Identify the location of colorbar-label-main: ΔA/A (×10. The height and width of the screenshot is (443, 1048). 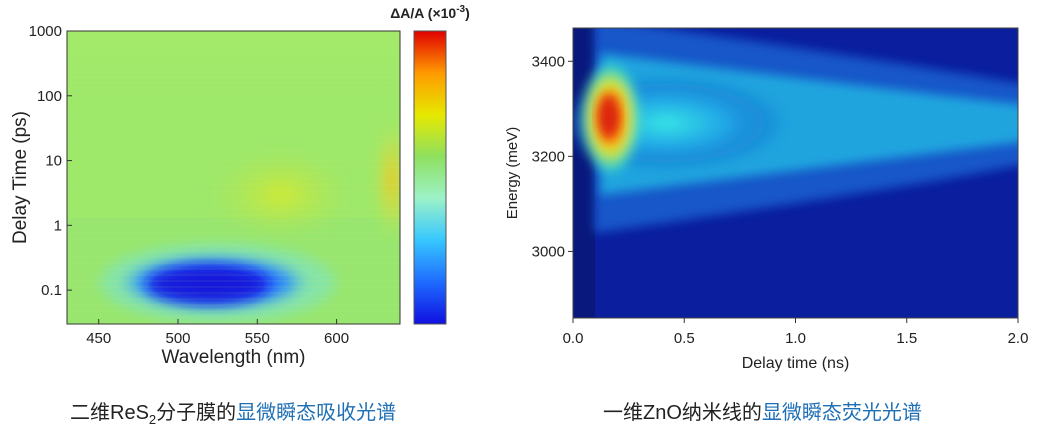
(423, 13).